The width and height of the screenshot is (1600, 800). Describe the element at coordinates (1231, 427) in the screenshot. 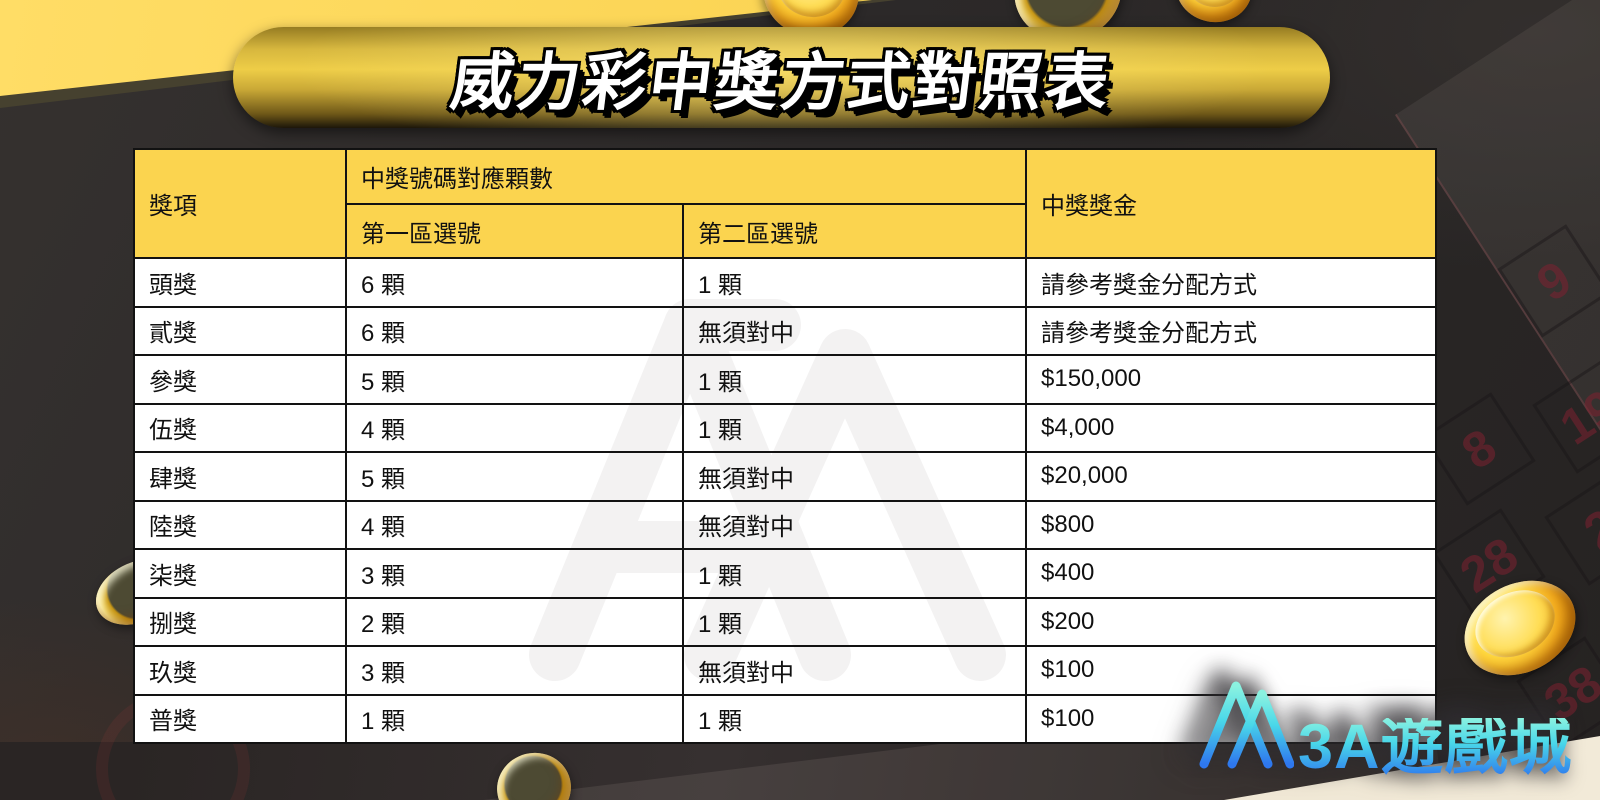

I see `amount-cell: $4,000` at that location.